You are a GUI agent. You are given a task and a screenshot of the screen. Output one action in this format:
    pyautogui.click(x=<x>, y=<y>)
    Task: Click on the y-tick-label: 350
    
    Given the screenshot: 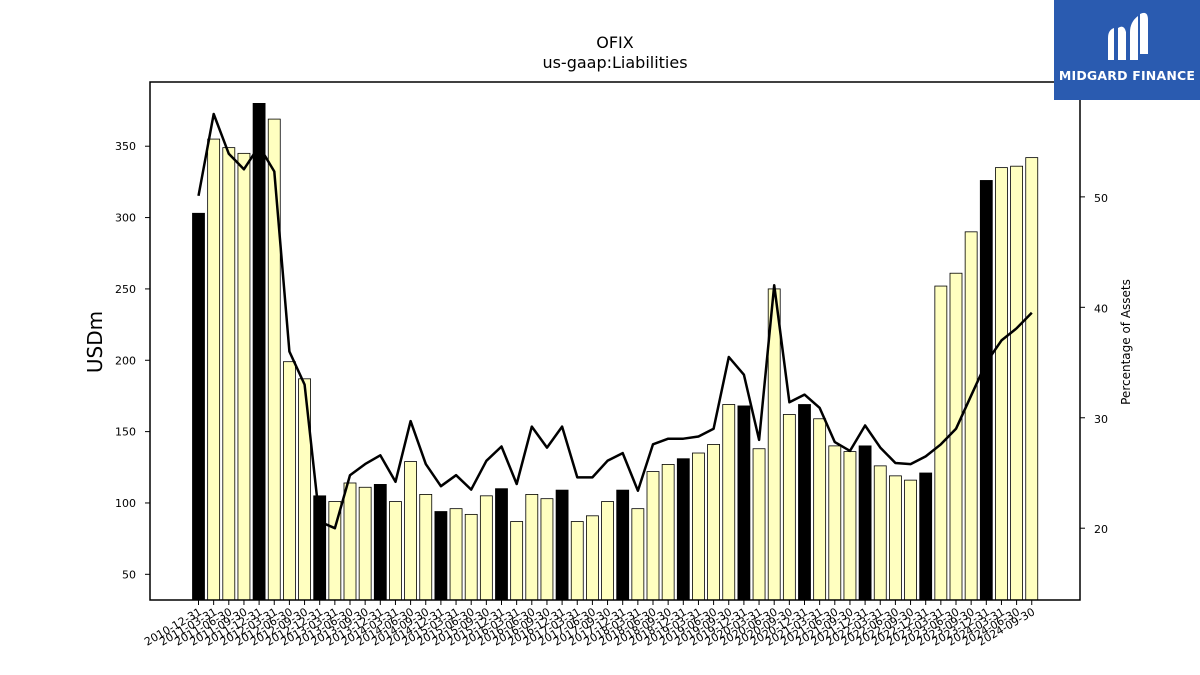 What is the action you would take?
    pyautogui.click(x=125, y=146)
    